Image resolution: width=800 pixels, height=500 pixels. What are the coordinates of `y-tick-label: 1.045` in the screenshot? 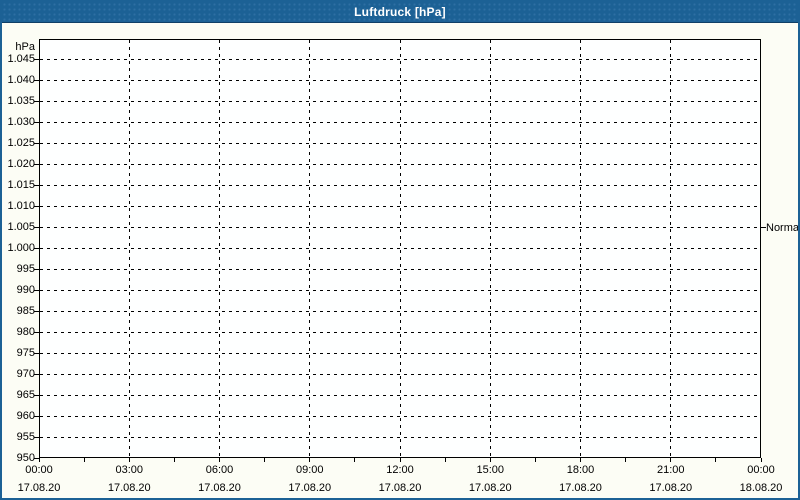 It's located at (21, 59).